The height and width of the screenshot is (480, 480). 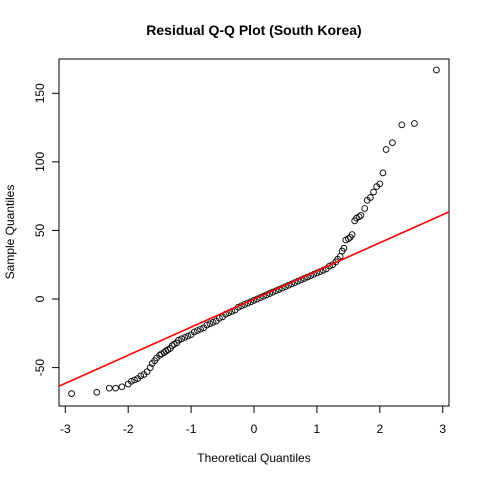 I want to click on x-tick-label: 2, so click(x=379, y=429).